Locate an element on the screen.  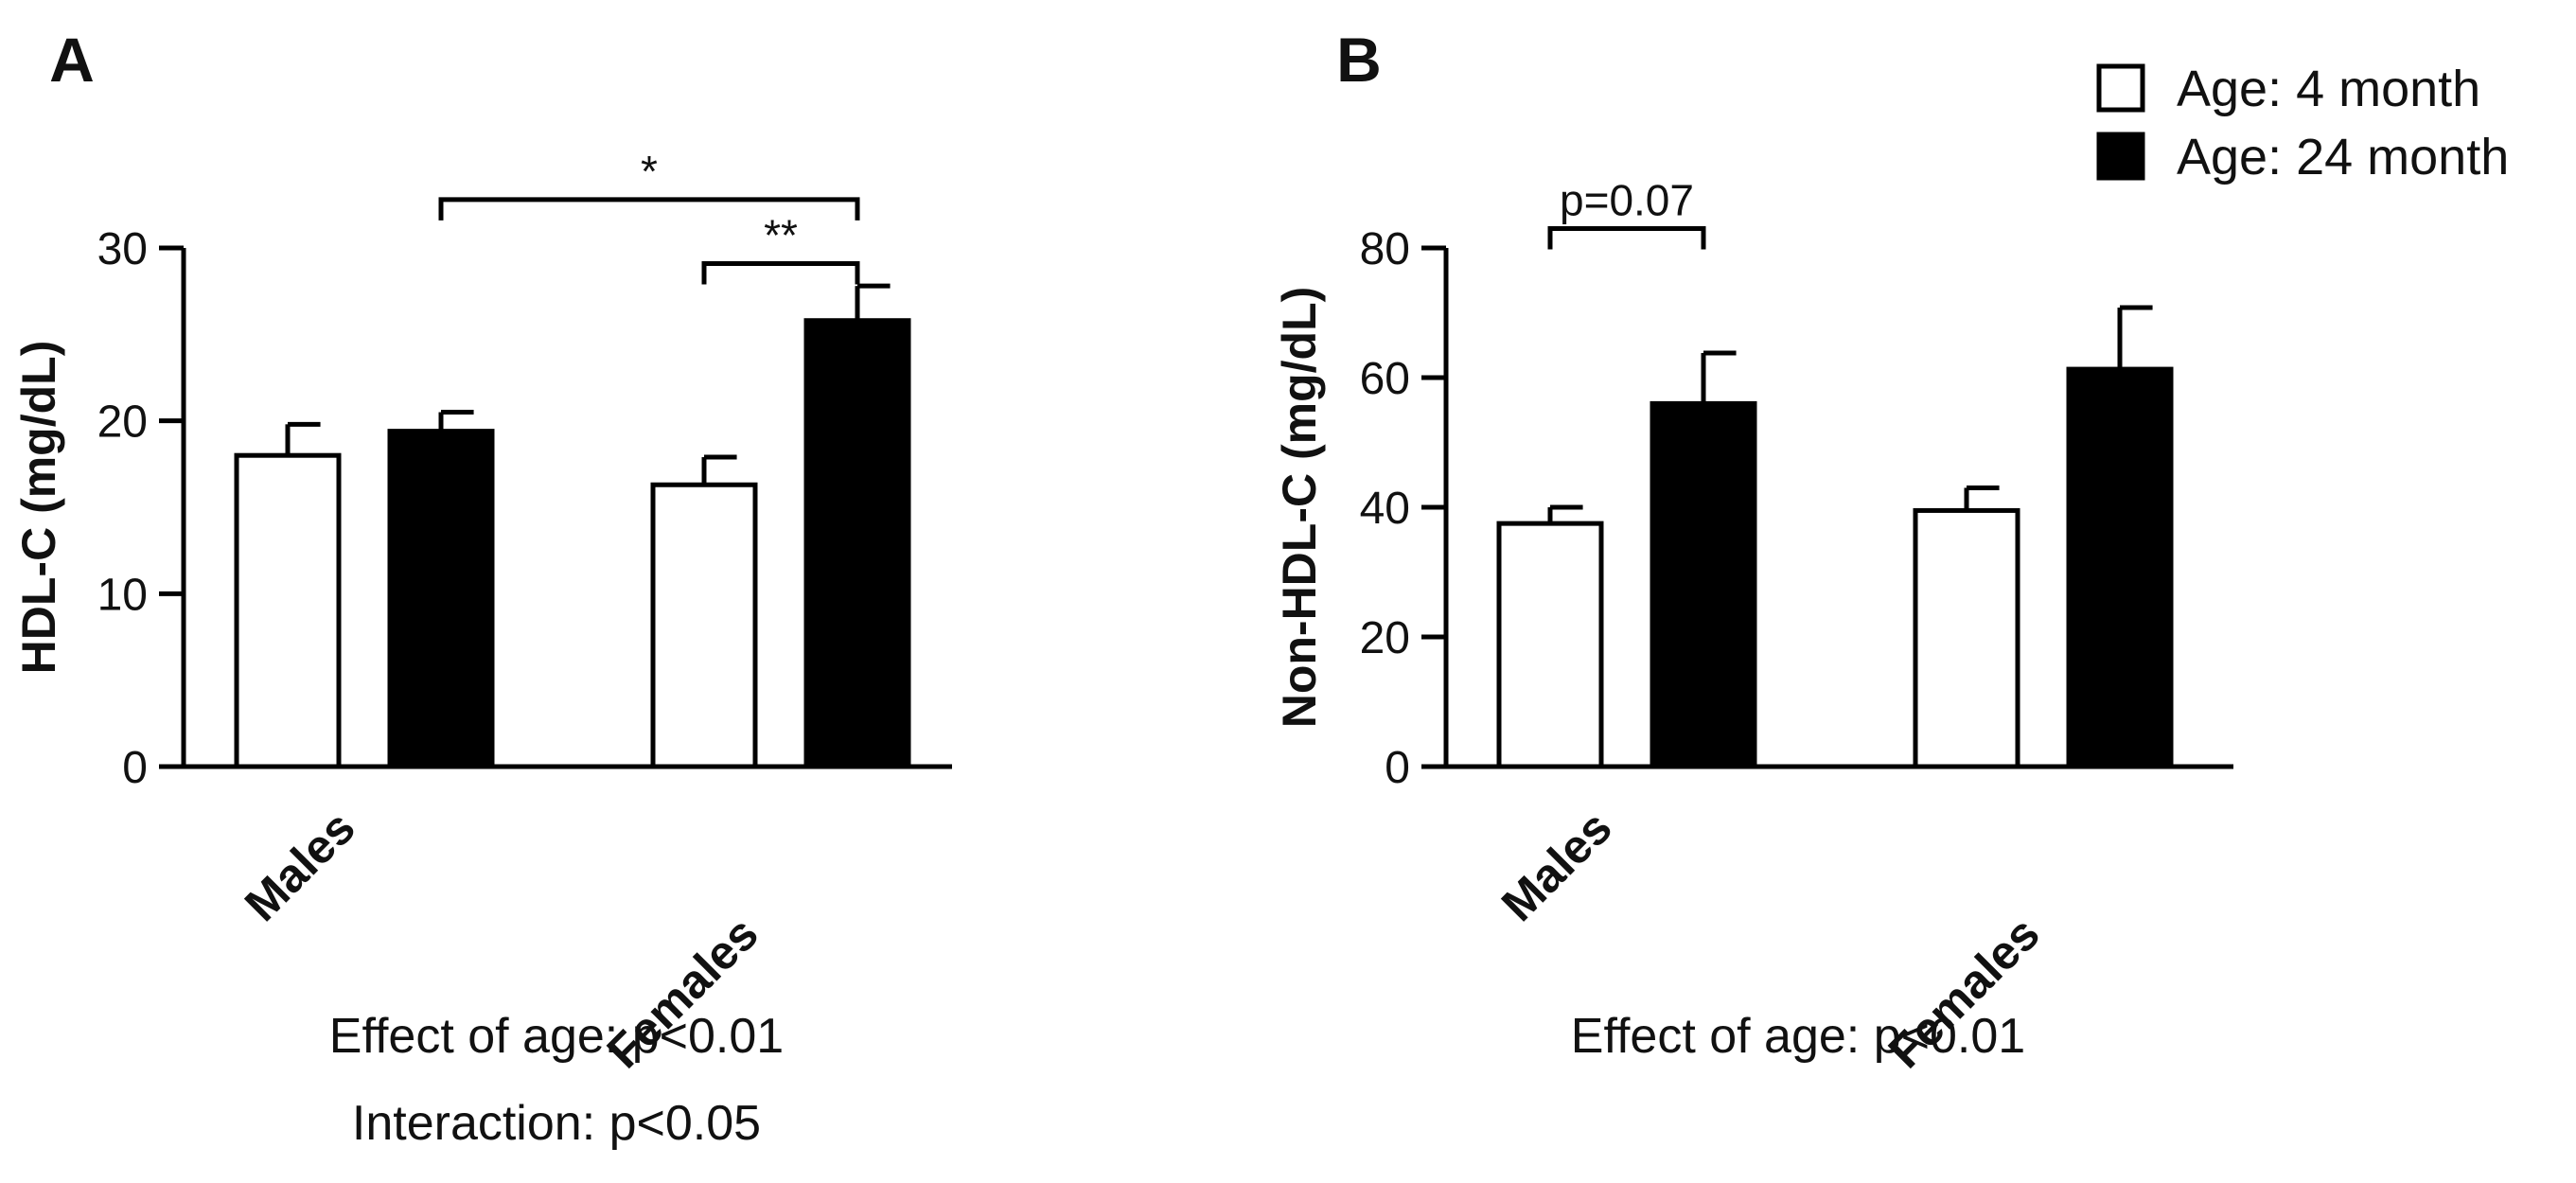
stats-note: Interaction: p<0.05 is located at coordinates (556, 1123).